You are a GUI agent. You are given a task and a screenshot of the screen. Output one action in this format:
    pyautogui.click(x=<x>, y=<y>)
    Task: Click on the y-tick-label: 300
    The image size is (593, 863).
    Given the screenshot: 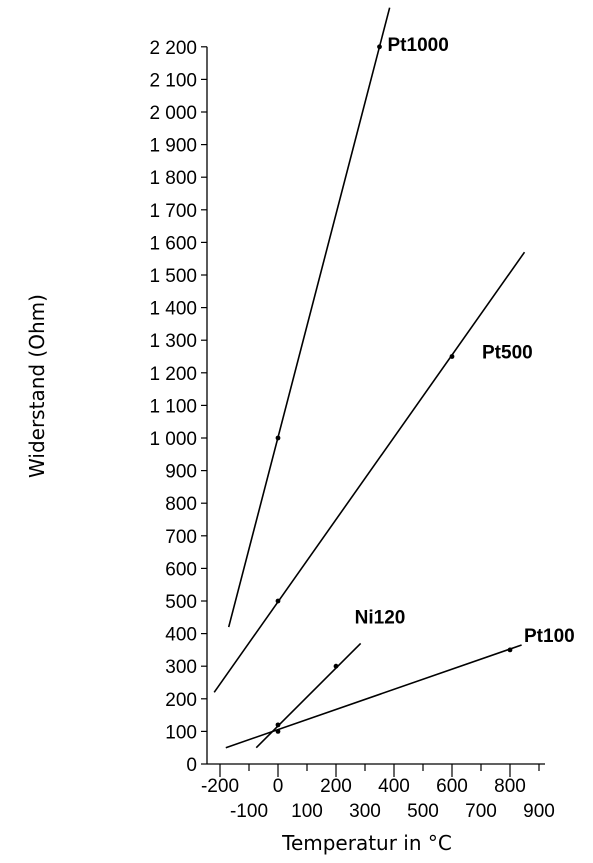 What is the action you would take?
    pyautogui.click(x=181, y=667)
    